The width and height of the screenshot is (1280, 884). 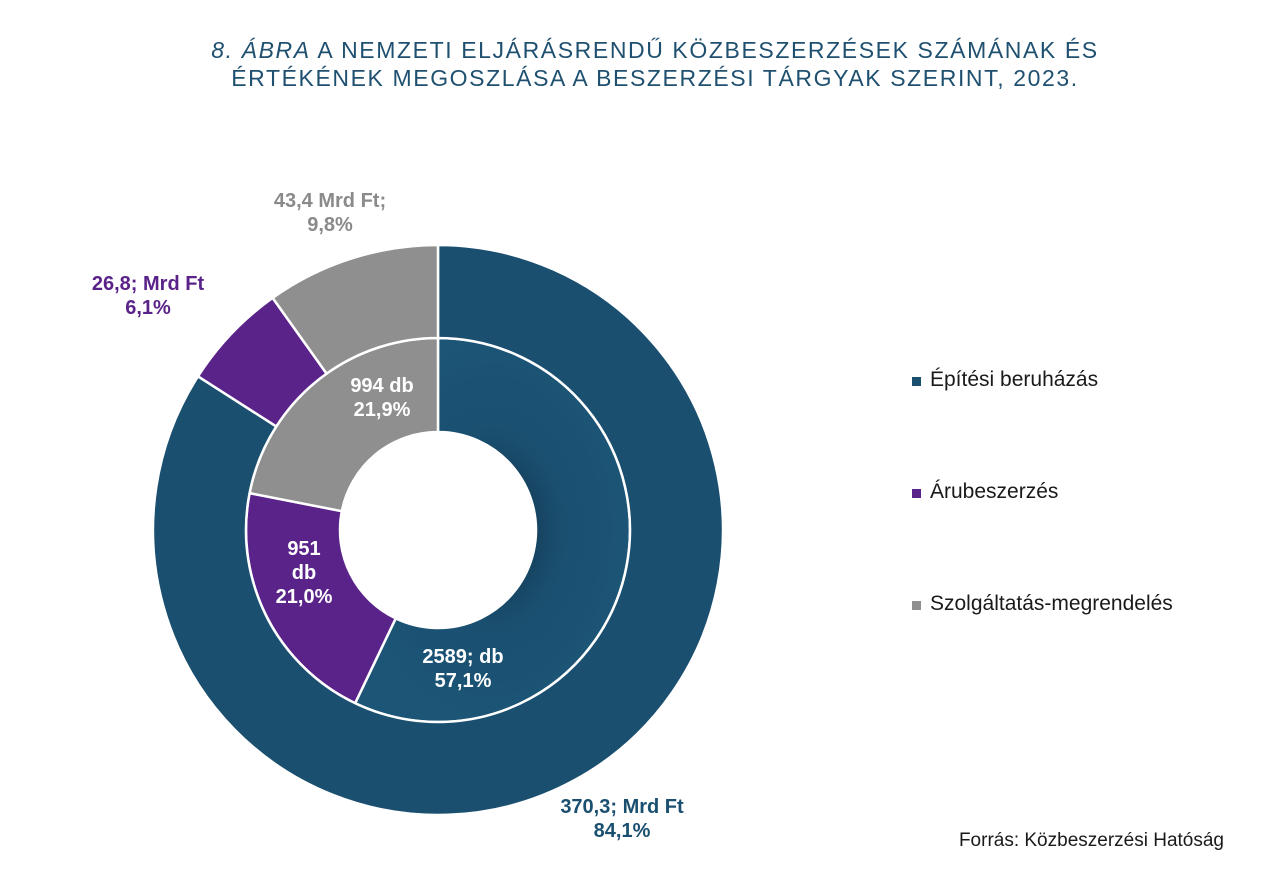 What do you see at coordinates (462, 669) in the screenshot?
I see `inner-label-construction: 2589; db 57,1%` at bounding box center [462, 669].